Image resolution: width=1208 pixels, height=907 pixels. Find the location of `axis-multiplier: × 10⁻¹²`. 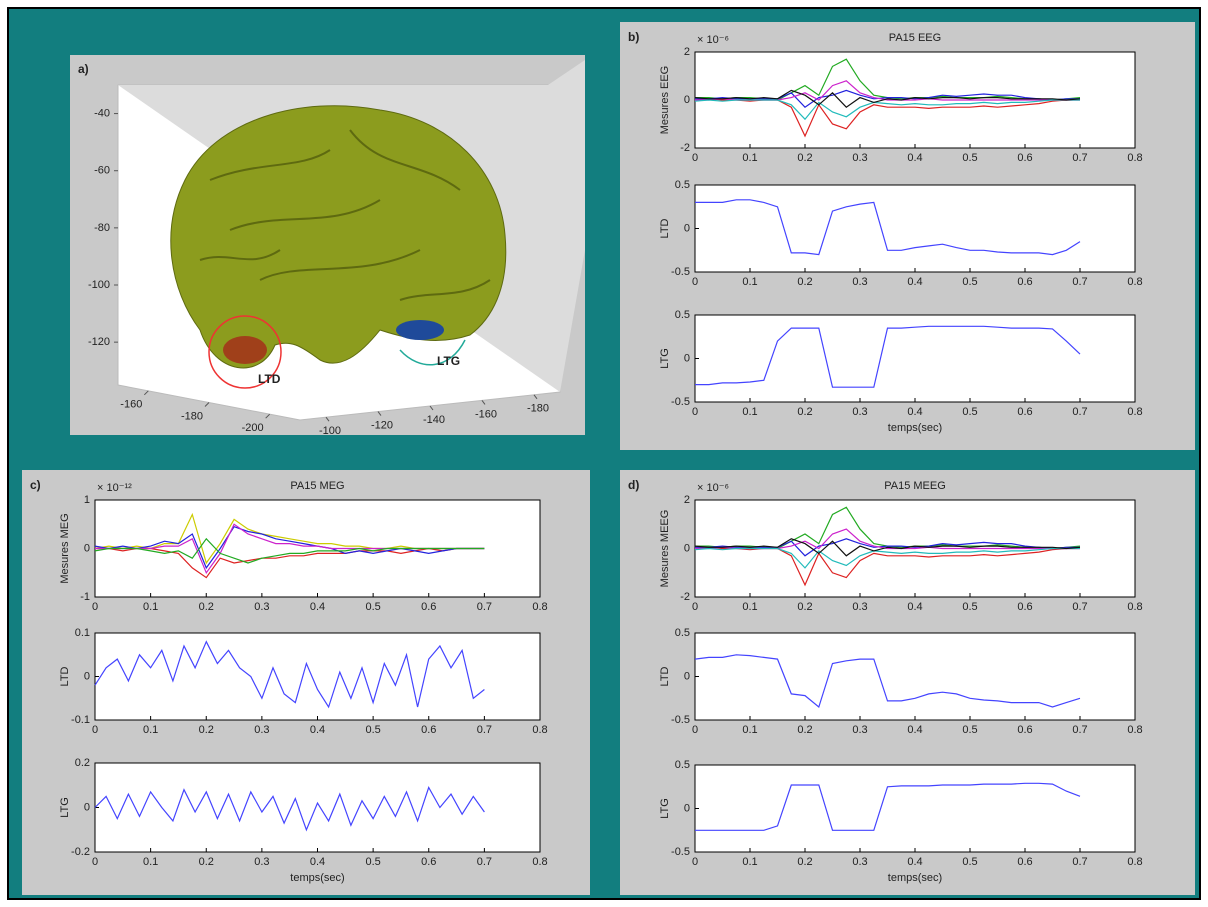

axis-multiplier: × 10⁻¹² is located at coordinates (114, 488).